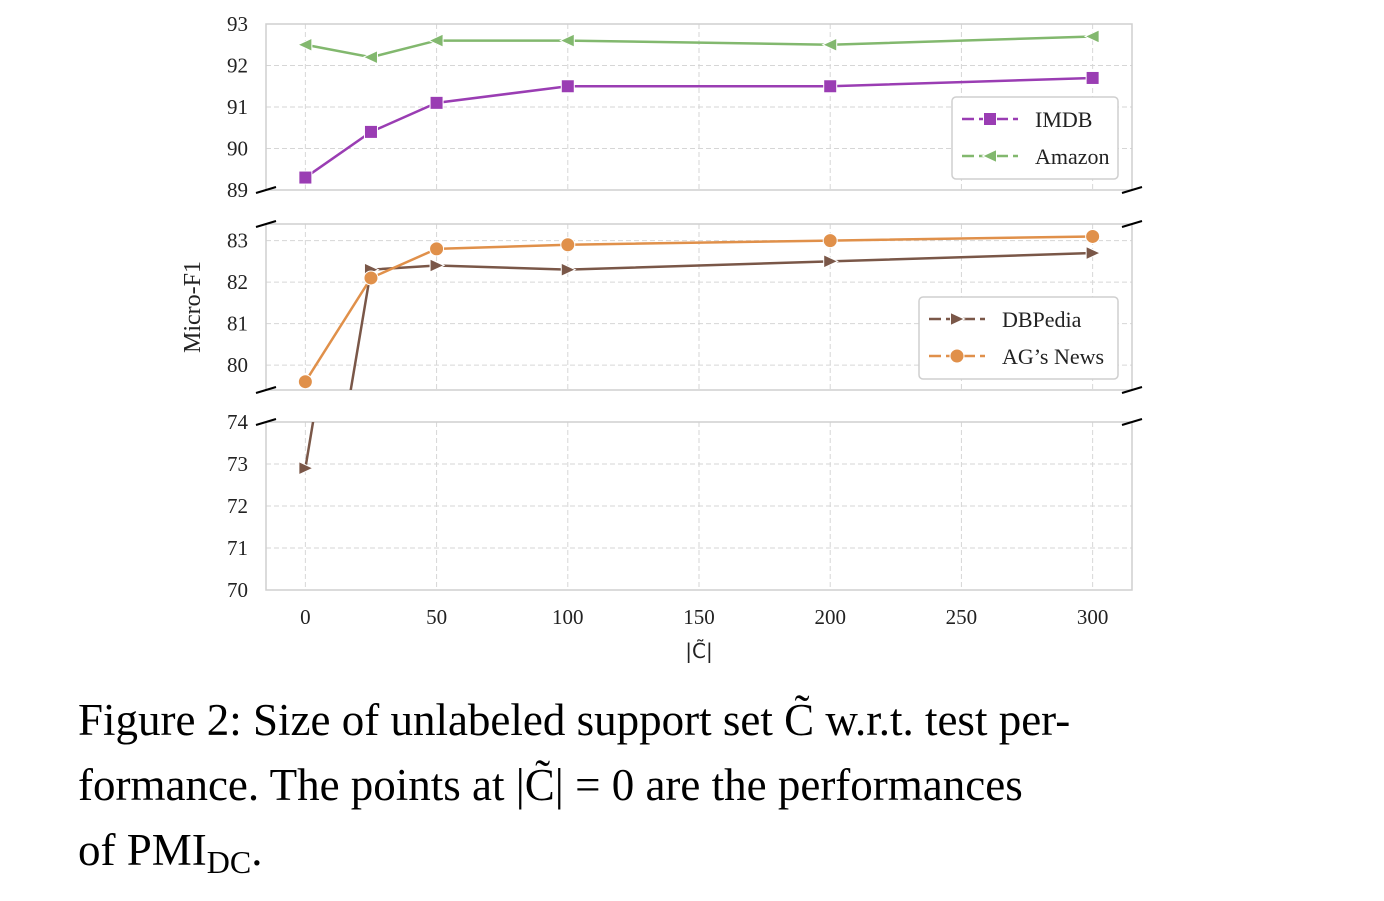  What do you see at coordinates (1093, 617) in the screenshot?
I see `x-tick-label: 300` at bounding box center [1093, 617].